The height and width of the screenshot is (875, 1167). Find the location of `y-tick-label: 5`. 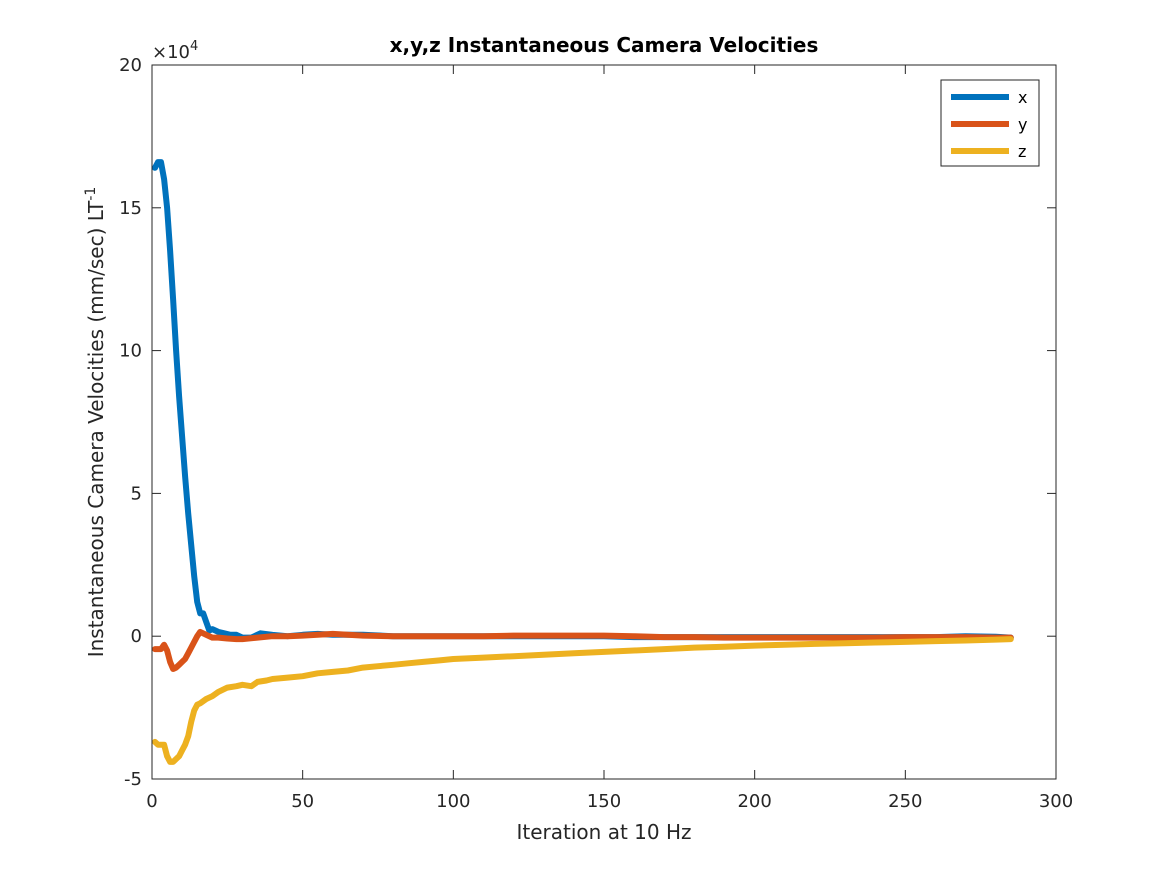

y-tick-label: 5 is located at coordinates (136, 493).